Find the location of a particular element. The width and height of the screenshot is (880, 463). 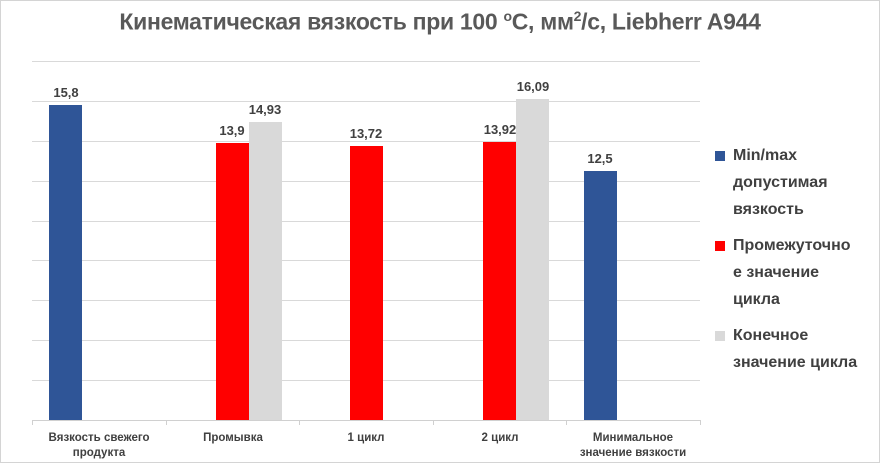

legend-item: Min/max допустимая вязкость is located at coordinates (797, 182).